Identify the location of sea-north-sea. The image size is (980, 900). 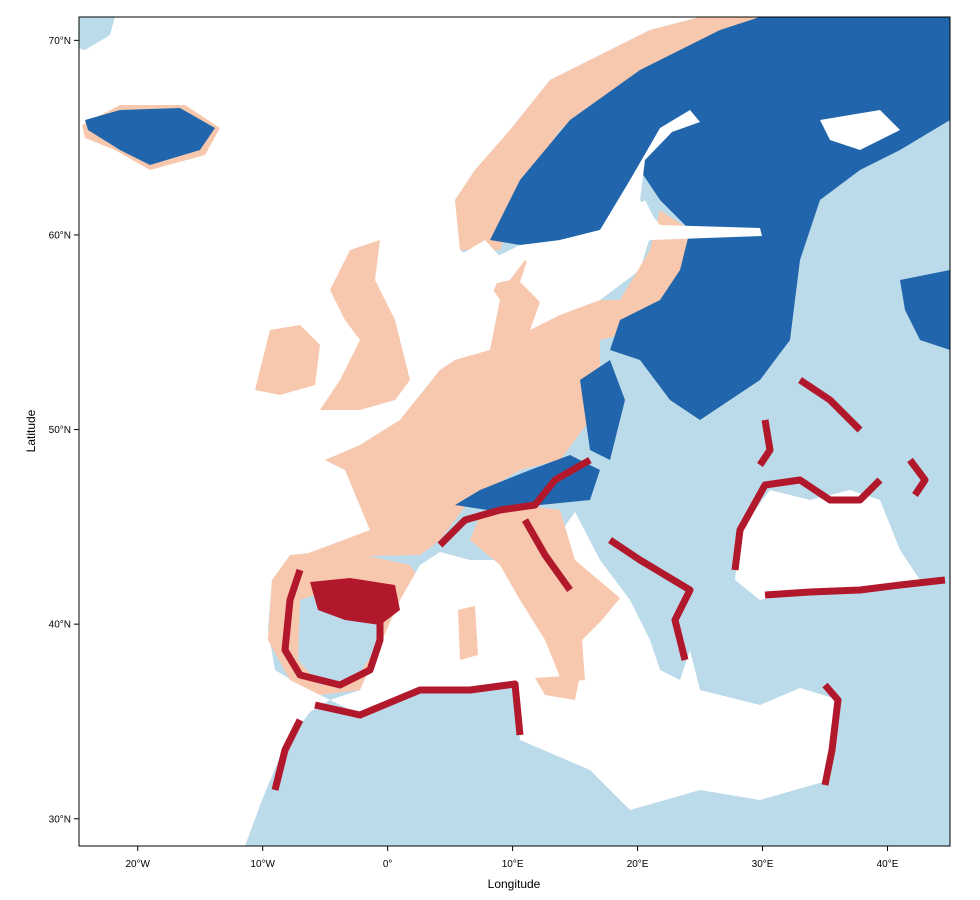
(450, 290).